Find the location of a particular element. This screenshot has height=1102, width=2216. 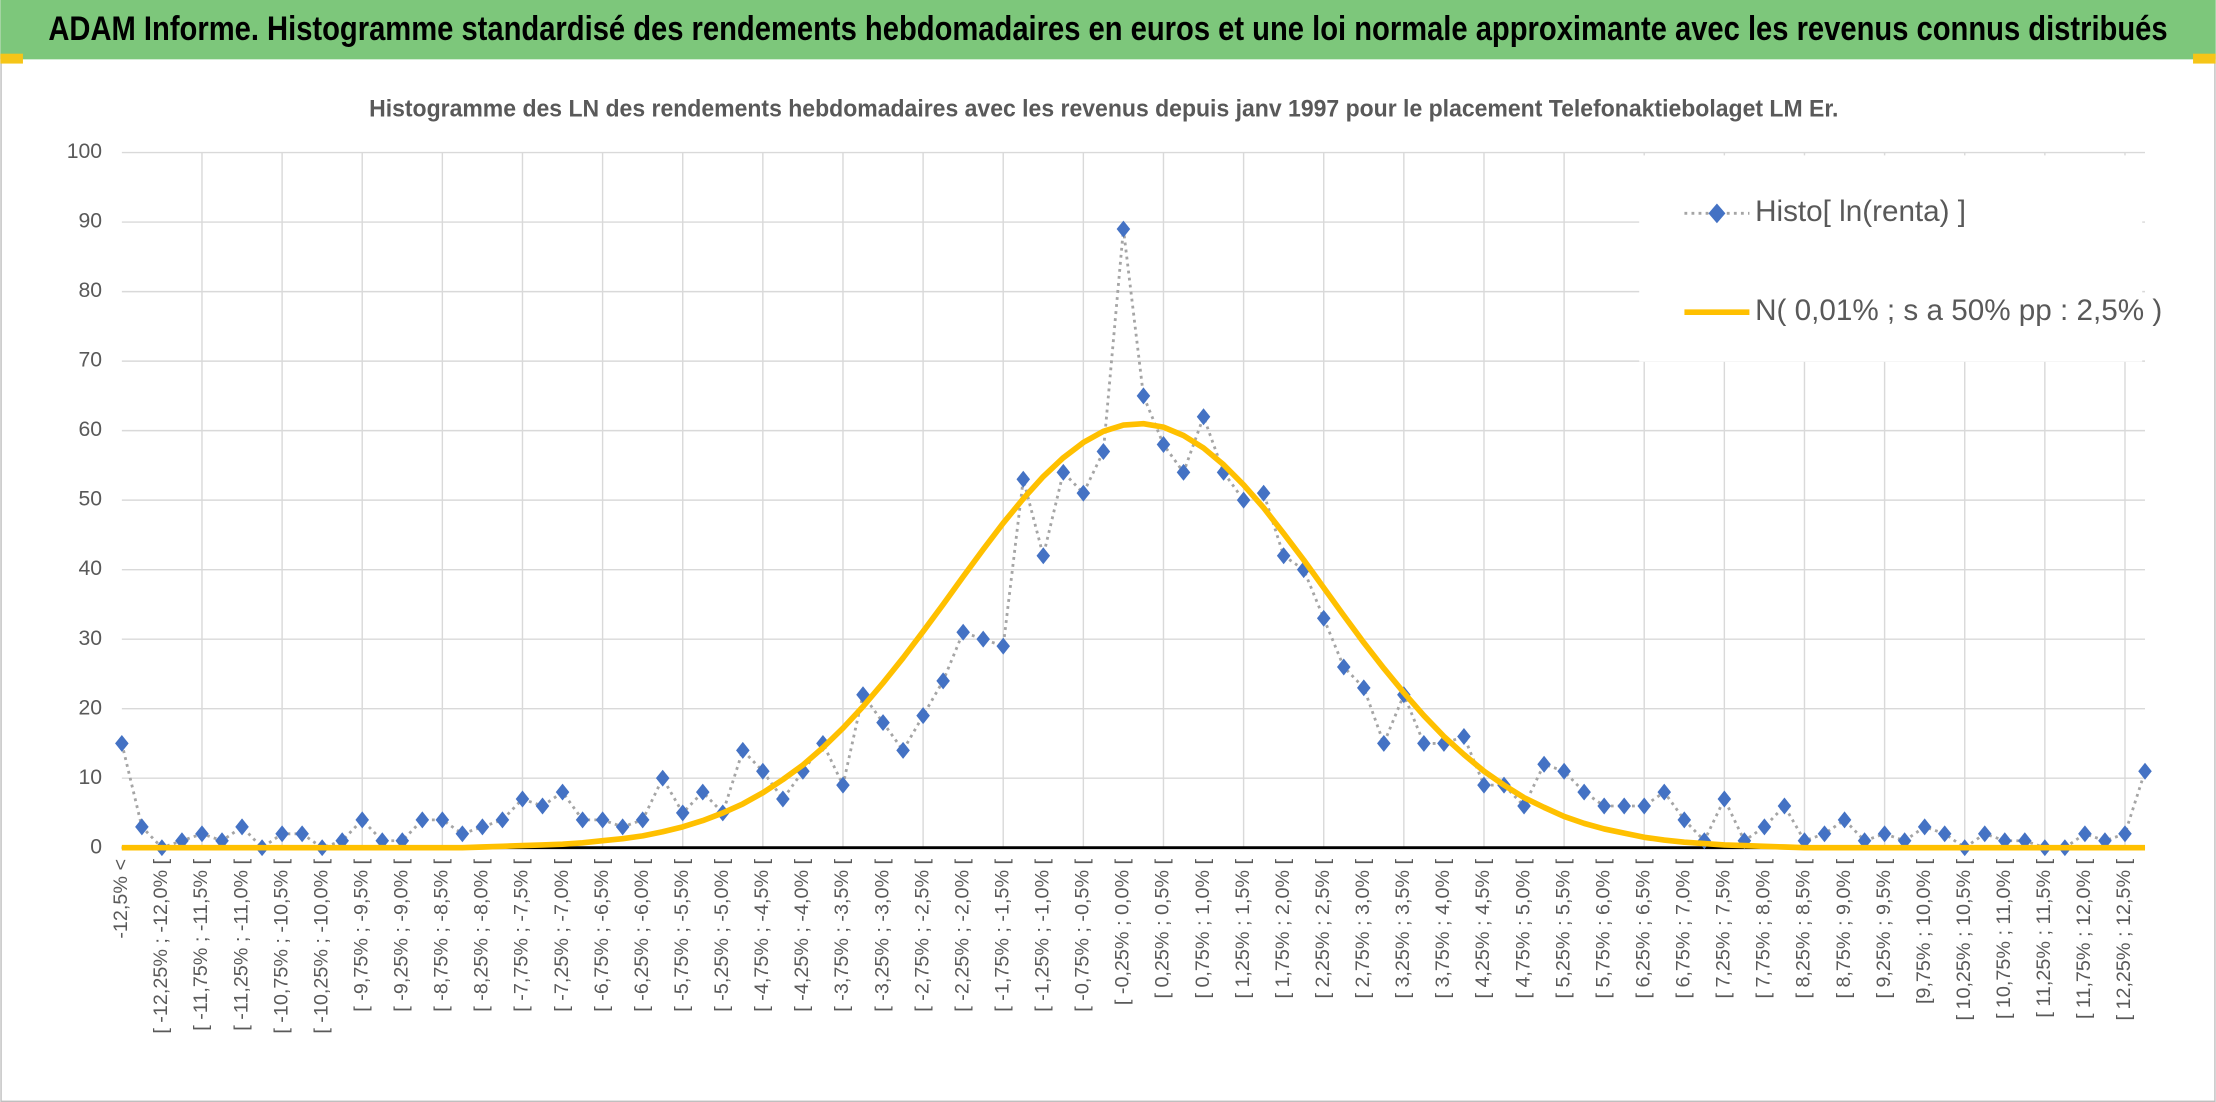

x-tick-label: [ 3,75% ; 4,0% [ is located at coordinates (1443, 928).